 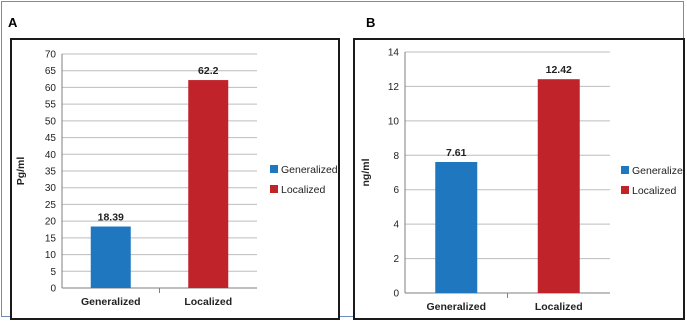 I want to click on chart-b-bar-generalized, so click(x=456, y=227).